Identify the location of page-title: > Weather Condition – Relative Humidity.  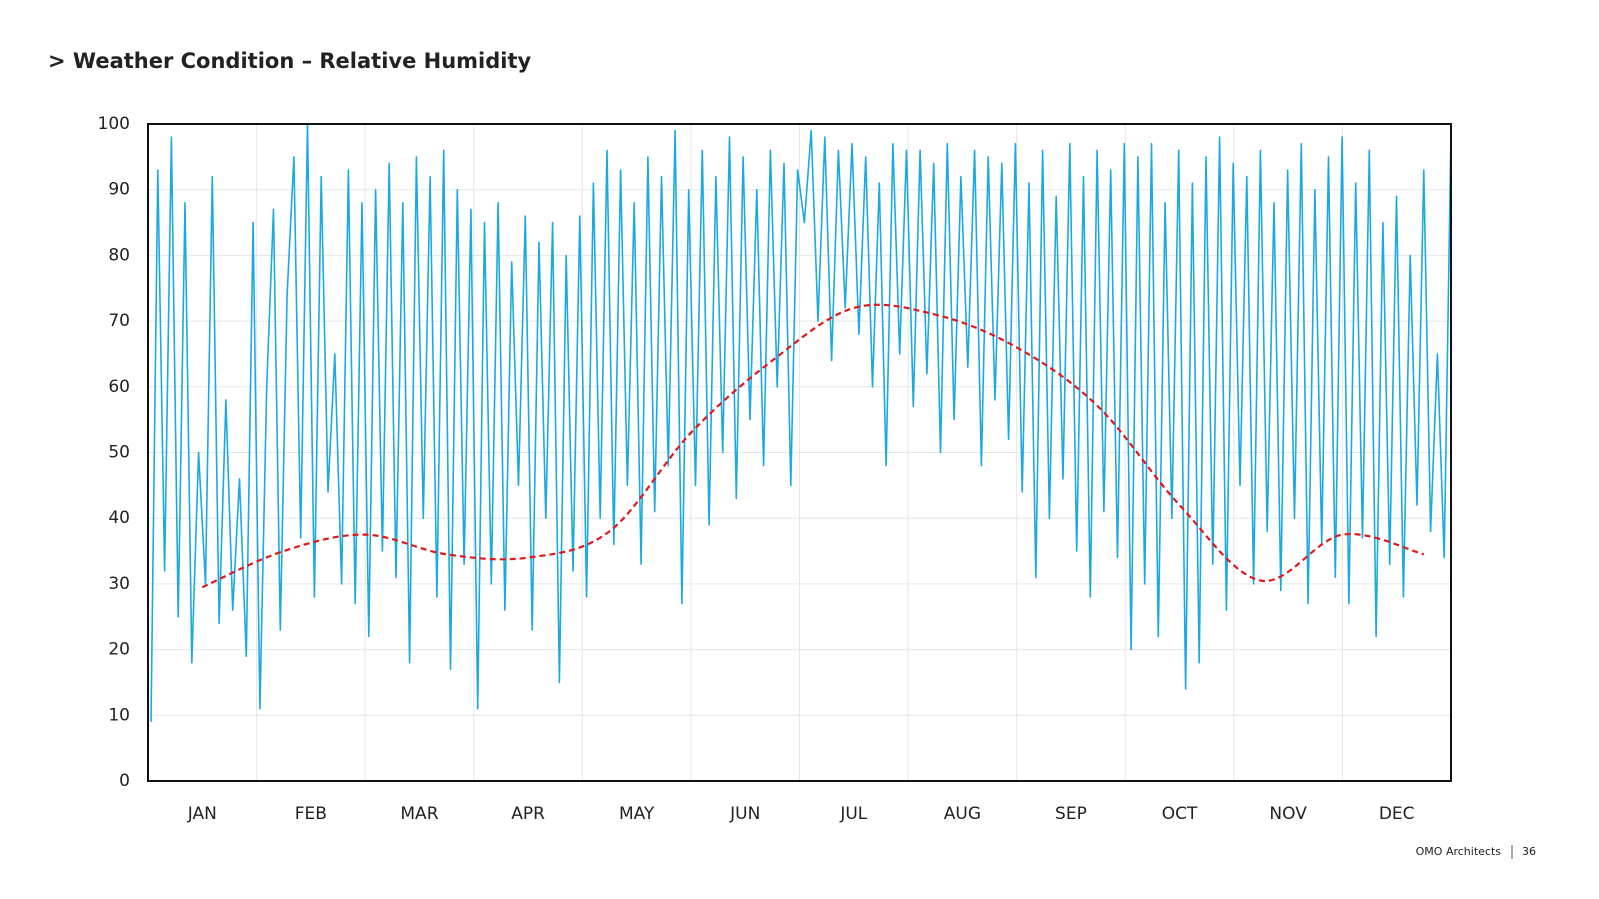
(290, 61).